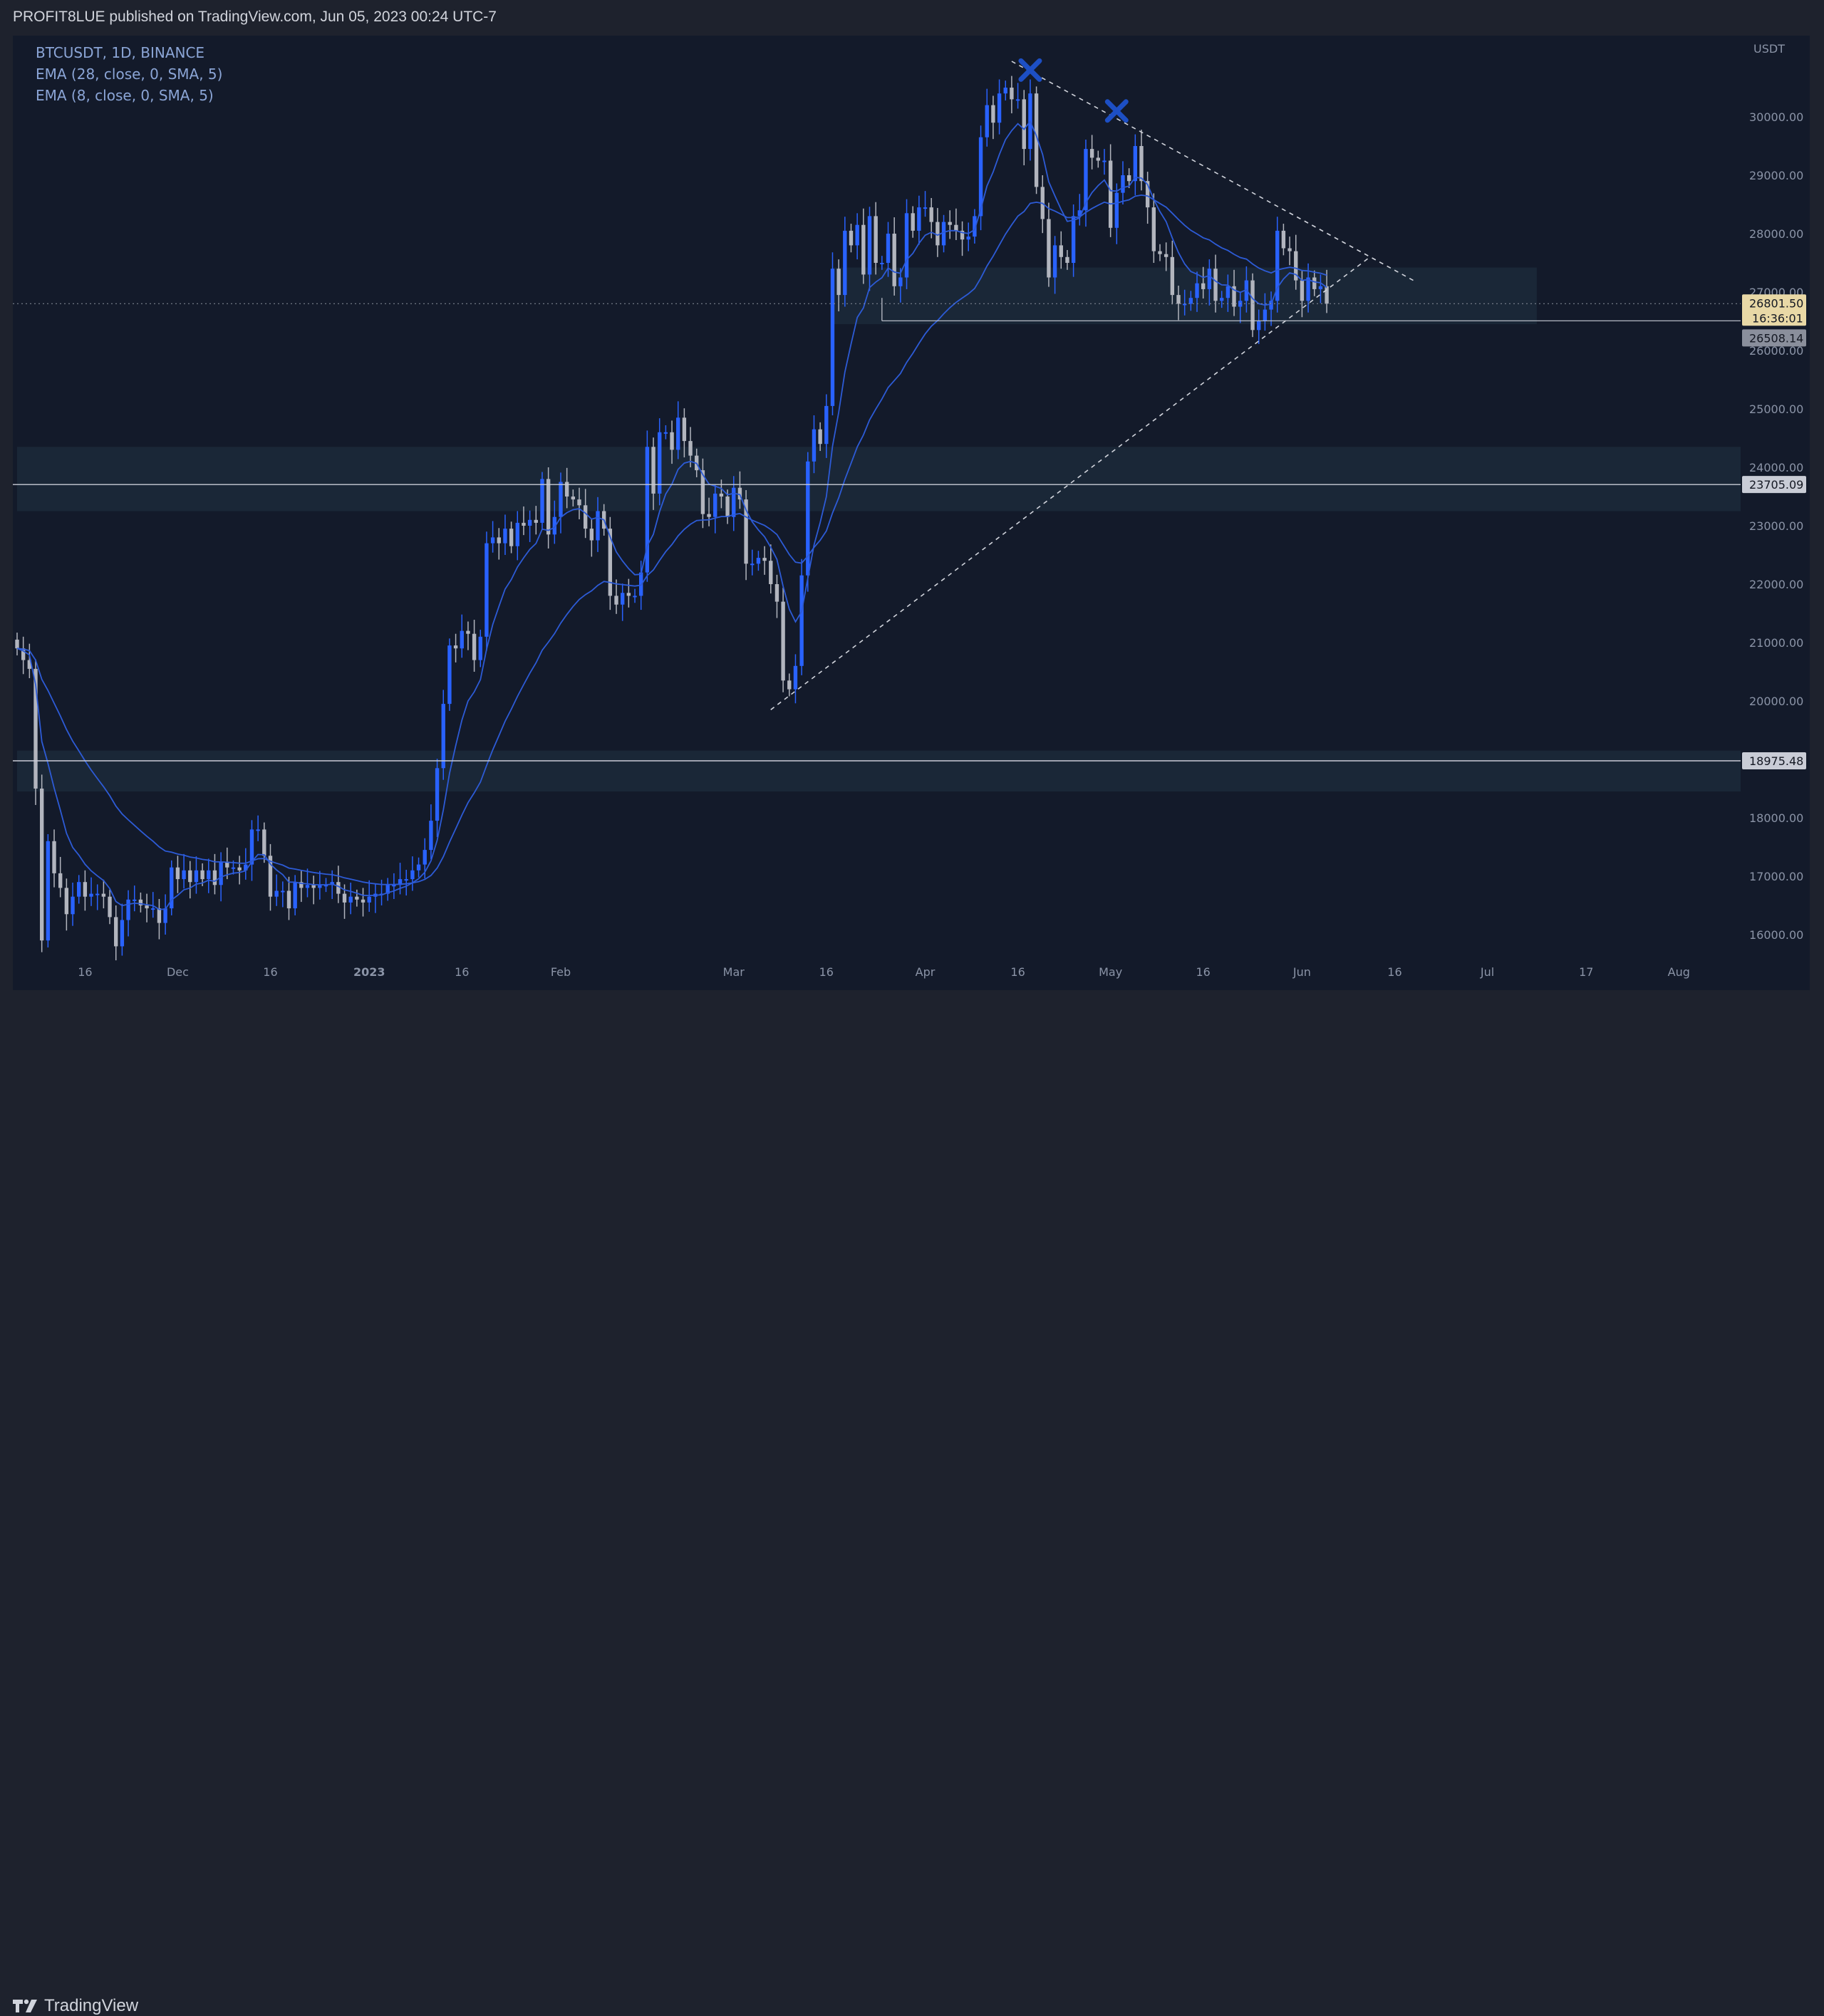 The width and height of the screenshot is (1824, 2016). I want to click on legend-ema28: EMA (28, close, 0, SMA, 5), so click(129, 74).